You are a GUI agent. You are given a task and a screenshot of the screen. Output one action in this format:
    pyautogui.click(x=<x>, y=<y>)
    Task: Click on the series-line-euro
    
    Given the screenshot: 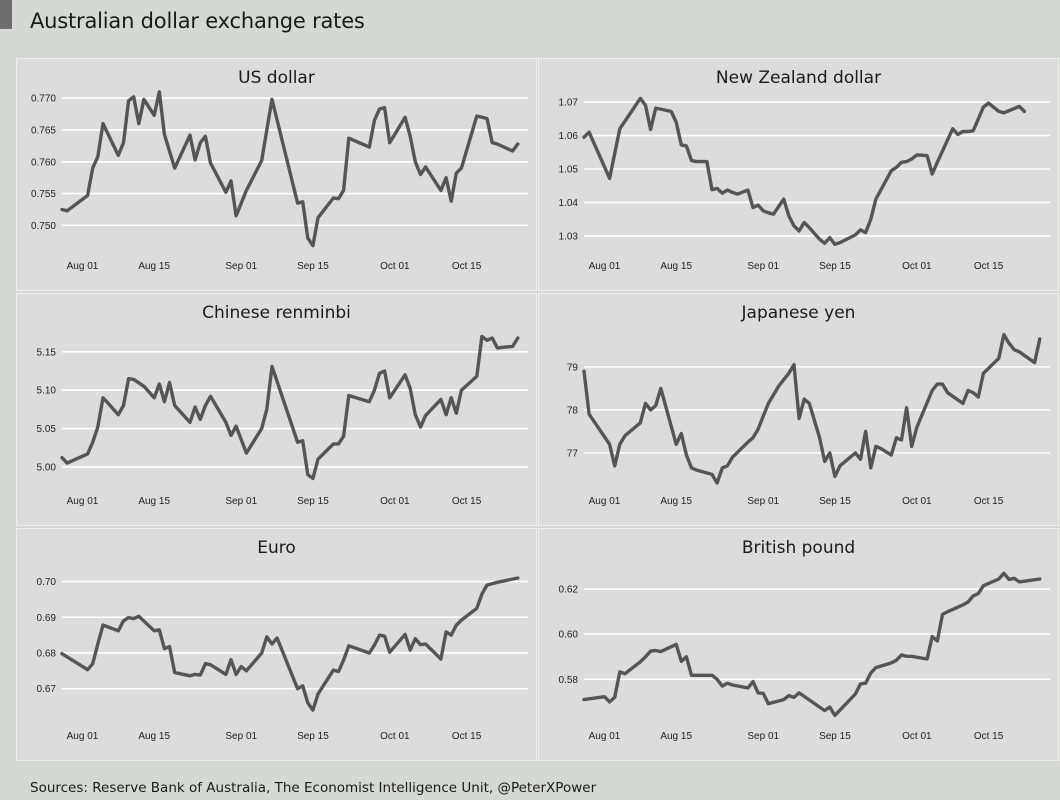 What is the action you would take?
    pyautogui.click(x=290, y=644)
    